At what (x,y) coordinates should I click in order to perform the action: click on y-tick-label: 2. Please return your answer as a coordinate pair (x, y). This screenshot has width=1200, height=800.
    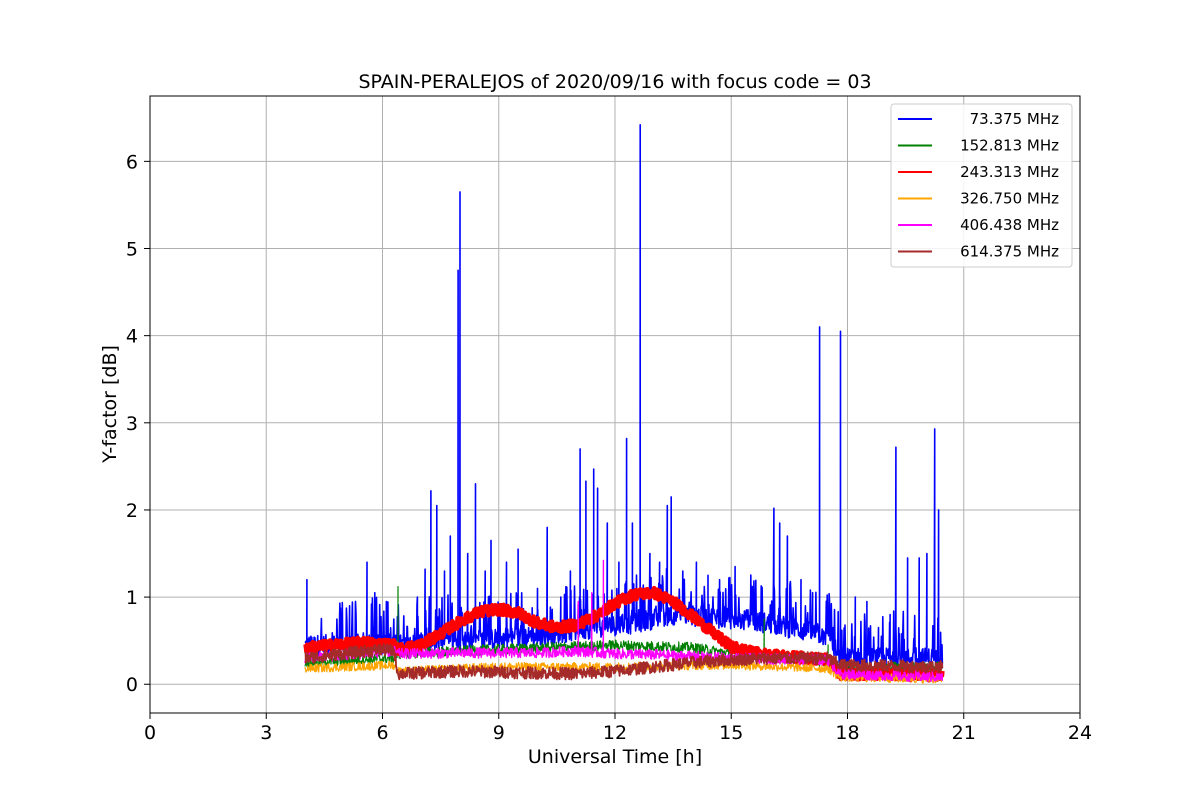
    Looking at the image, I should click on (132, 511).